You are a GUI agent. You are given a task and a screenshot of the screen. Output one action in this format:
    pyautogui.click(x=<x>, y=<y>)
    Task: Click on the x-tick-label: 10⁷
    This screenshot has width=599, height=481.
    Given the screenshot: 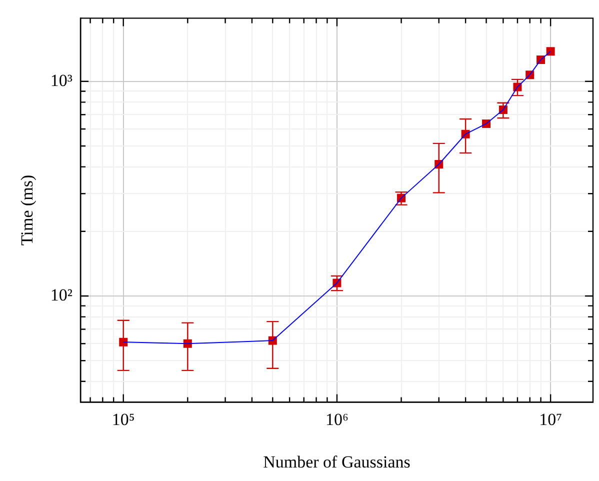 What is the action you would take?
    pyautogui.click(x=550, y=419)
    